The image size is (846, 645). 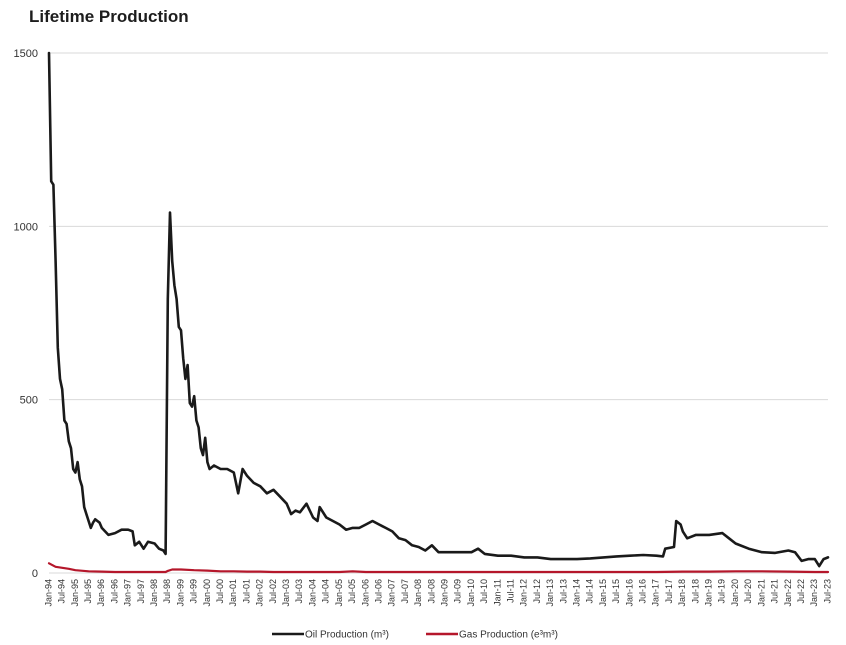 I want to click on x-tick-label: Jul-18, so click(x=695, y=591).